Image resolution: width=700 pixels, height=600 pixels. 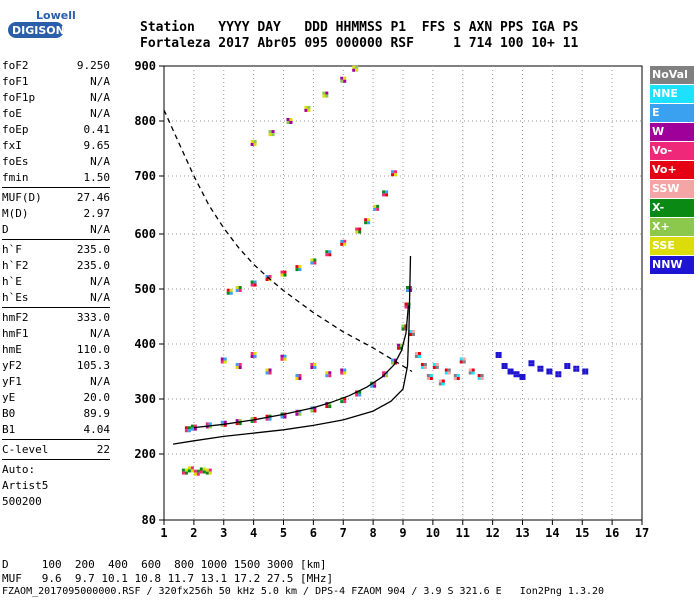 I want to click on param-value: 89.9, so click(x=97, y=413).